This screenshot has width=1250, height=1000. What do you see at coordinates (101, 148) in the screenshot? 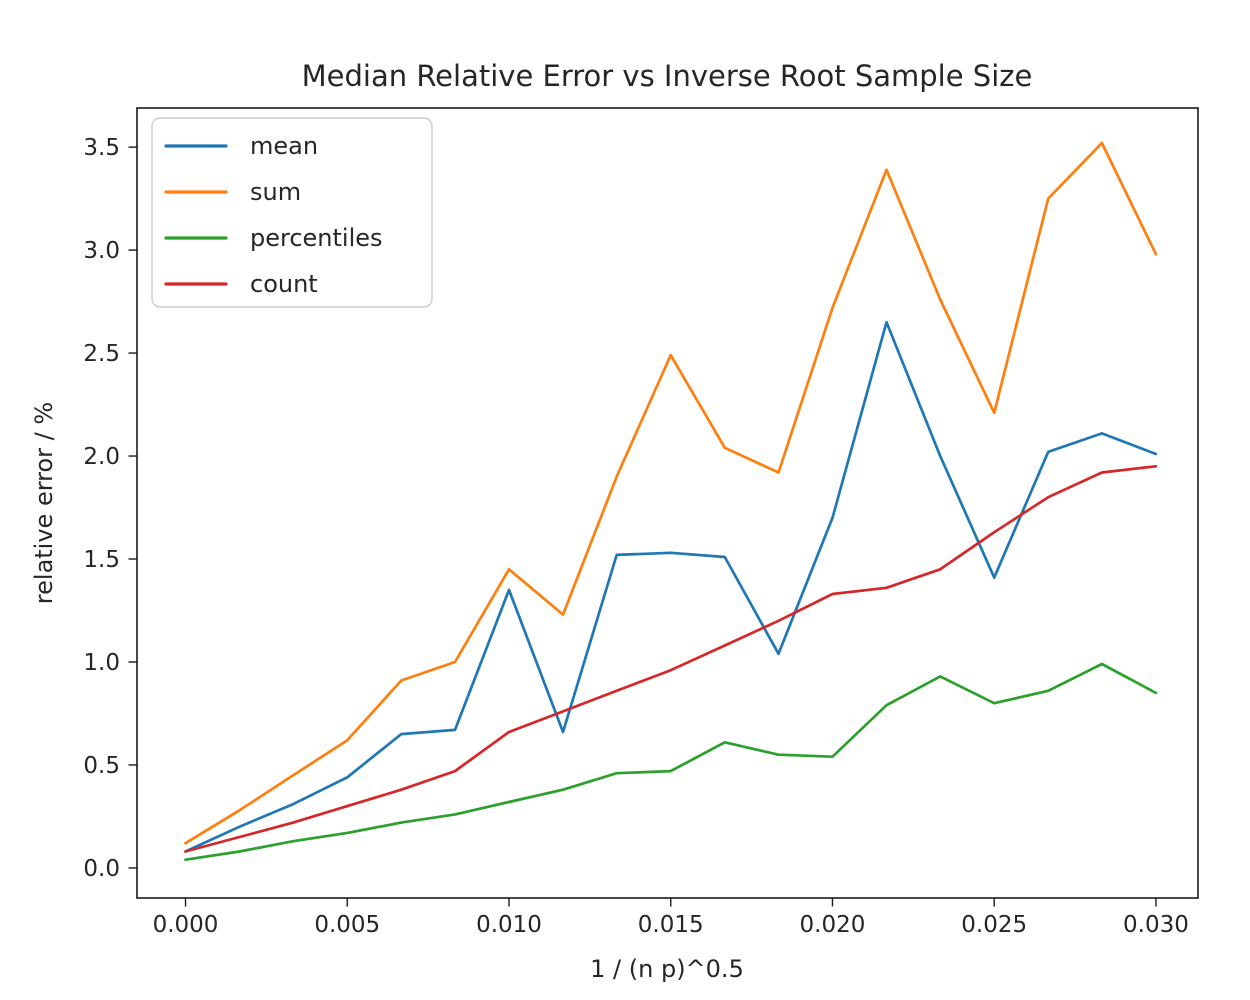
I see `y-tick-label: 3.5` at bounding box center [101, 148].